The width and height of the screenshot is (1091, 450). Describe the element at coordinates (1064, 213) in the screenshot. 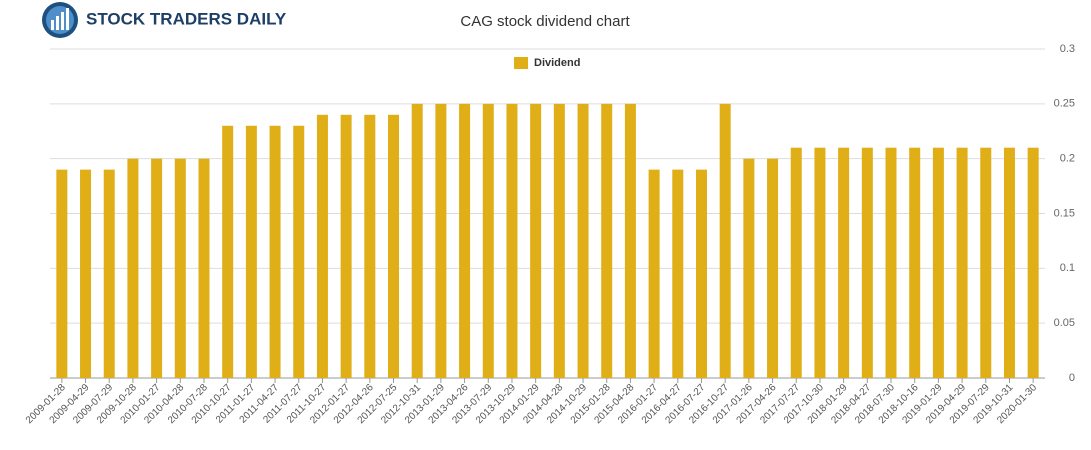

I see `y-tick-label: 0.15` at that location.